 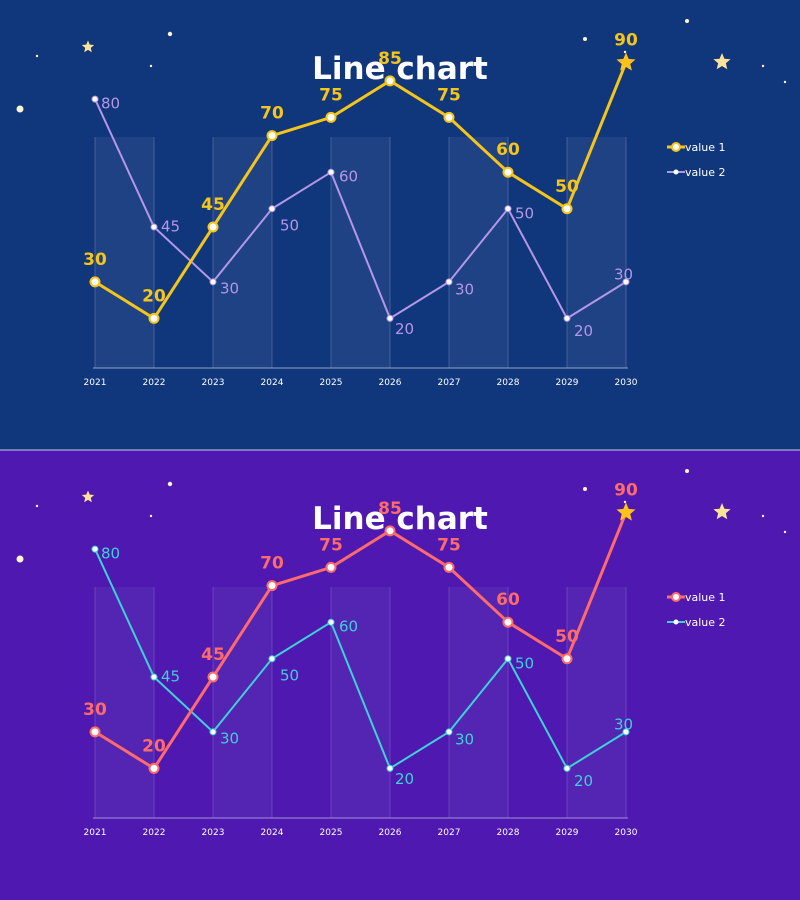 What do you see at coordinates (95, 710) in the screenshot?
I see `data-label-value-1: 30` at bounding box center [95, 710].